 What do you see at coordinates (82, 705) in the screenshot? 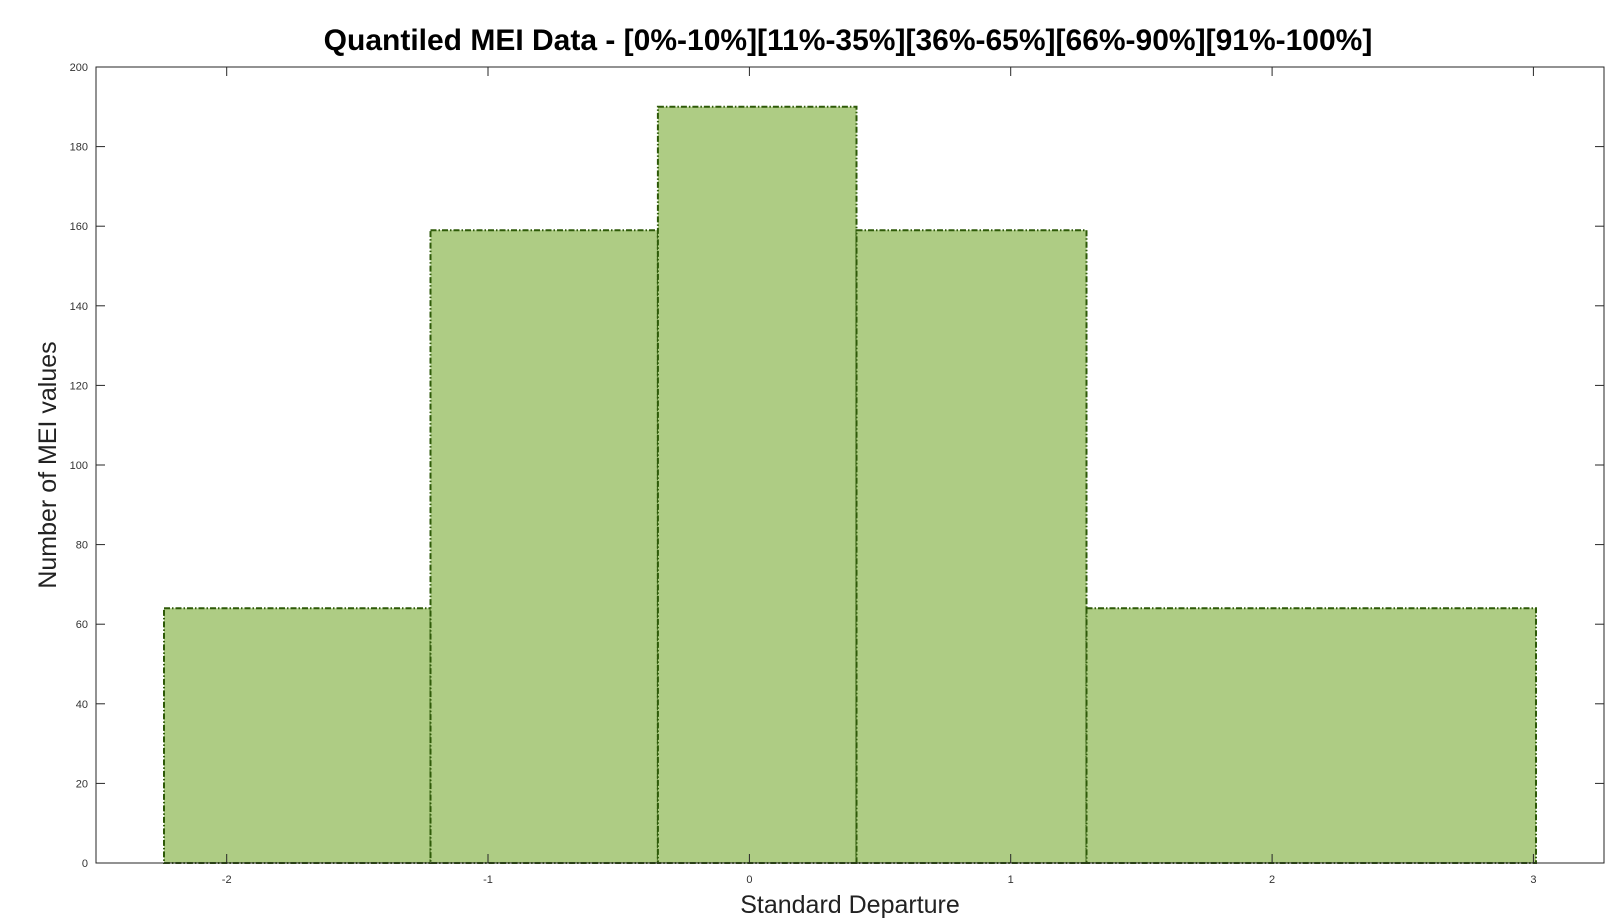
I see `y-tick-label-40: 40` at bounding box center [82, 705].